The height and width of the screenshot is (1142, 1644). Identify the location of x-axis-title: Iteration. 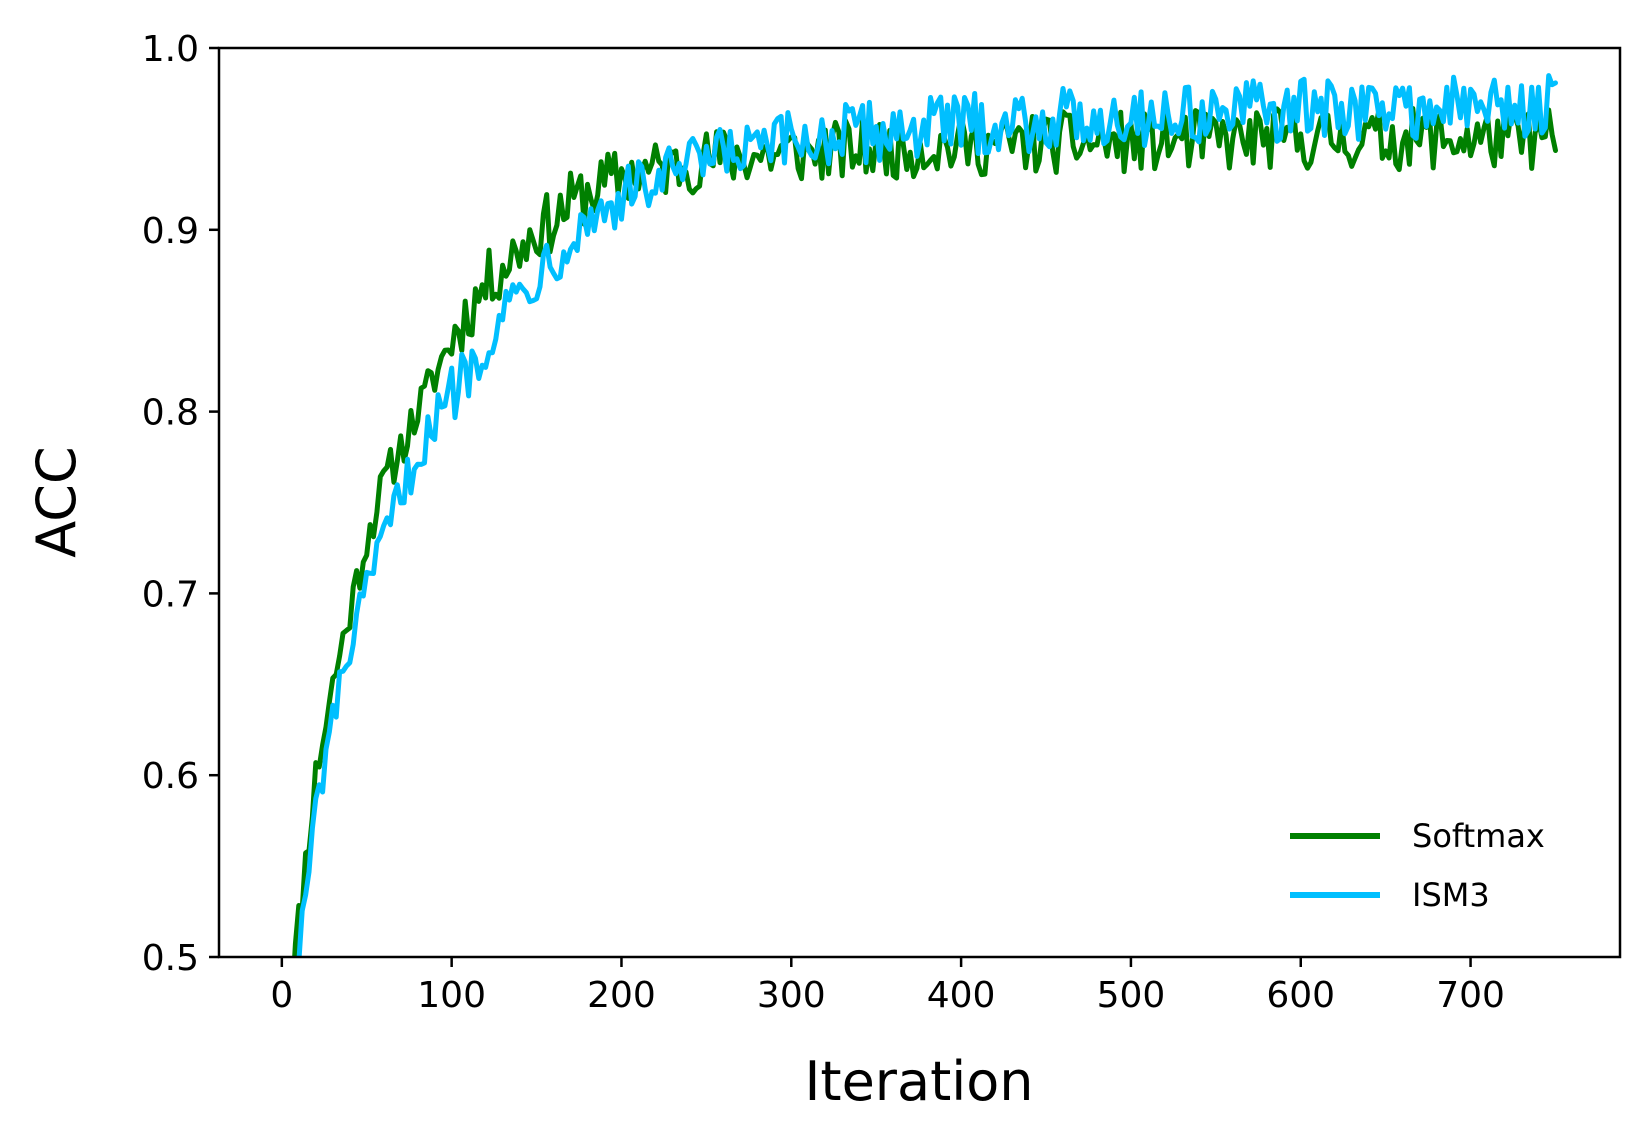
(918, 1081).